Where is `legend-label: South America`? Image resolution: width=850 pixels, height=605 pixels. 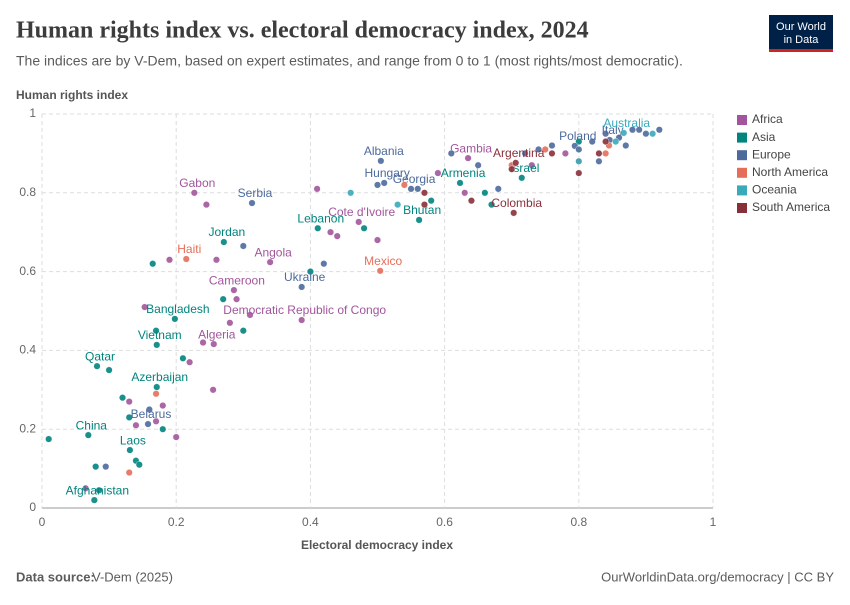 legend-label: South America is located at coordinates (791, 207).